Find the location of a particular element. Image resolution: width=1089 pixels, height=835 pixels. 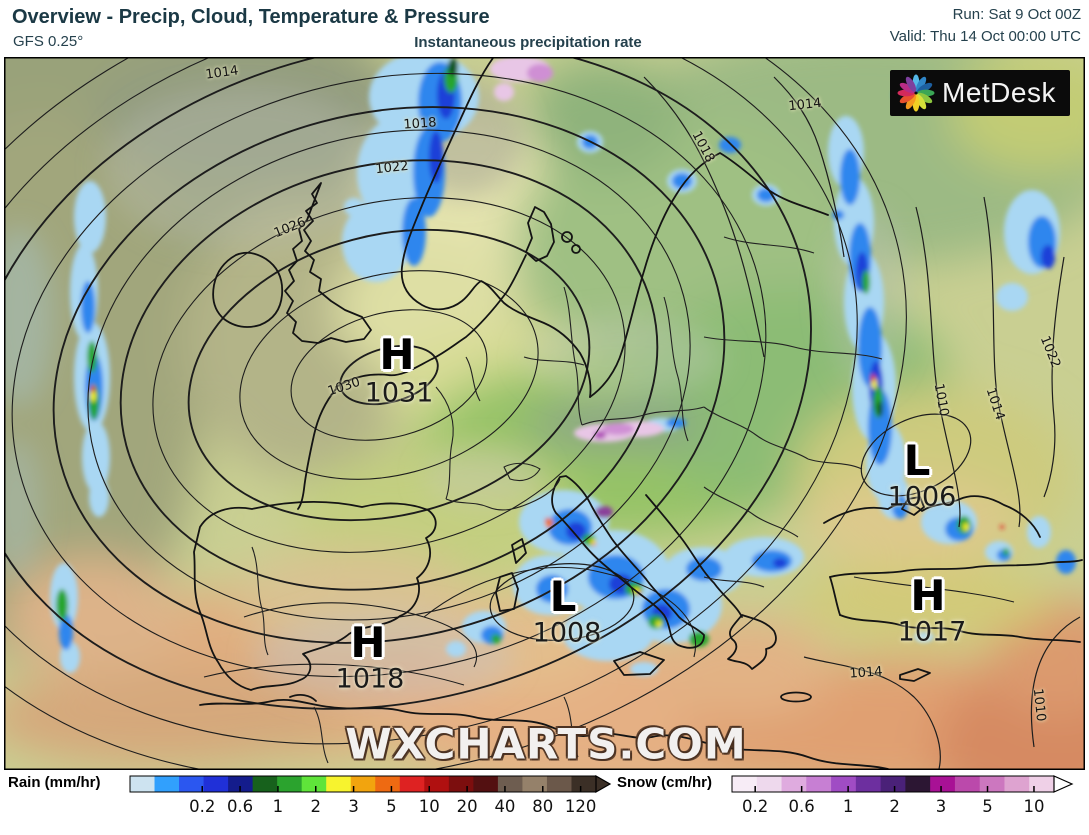

pinwheel-icon is located at coordinates (916, 93).